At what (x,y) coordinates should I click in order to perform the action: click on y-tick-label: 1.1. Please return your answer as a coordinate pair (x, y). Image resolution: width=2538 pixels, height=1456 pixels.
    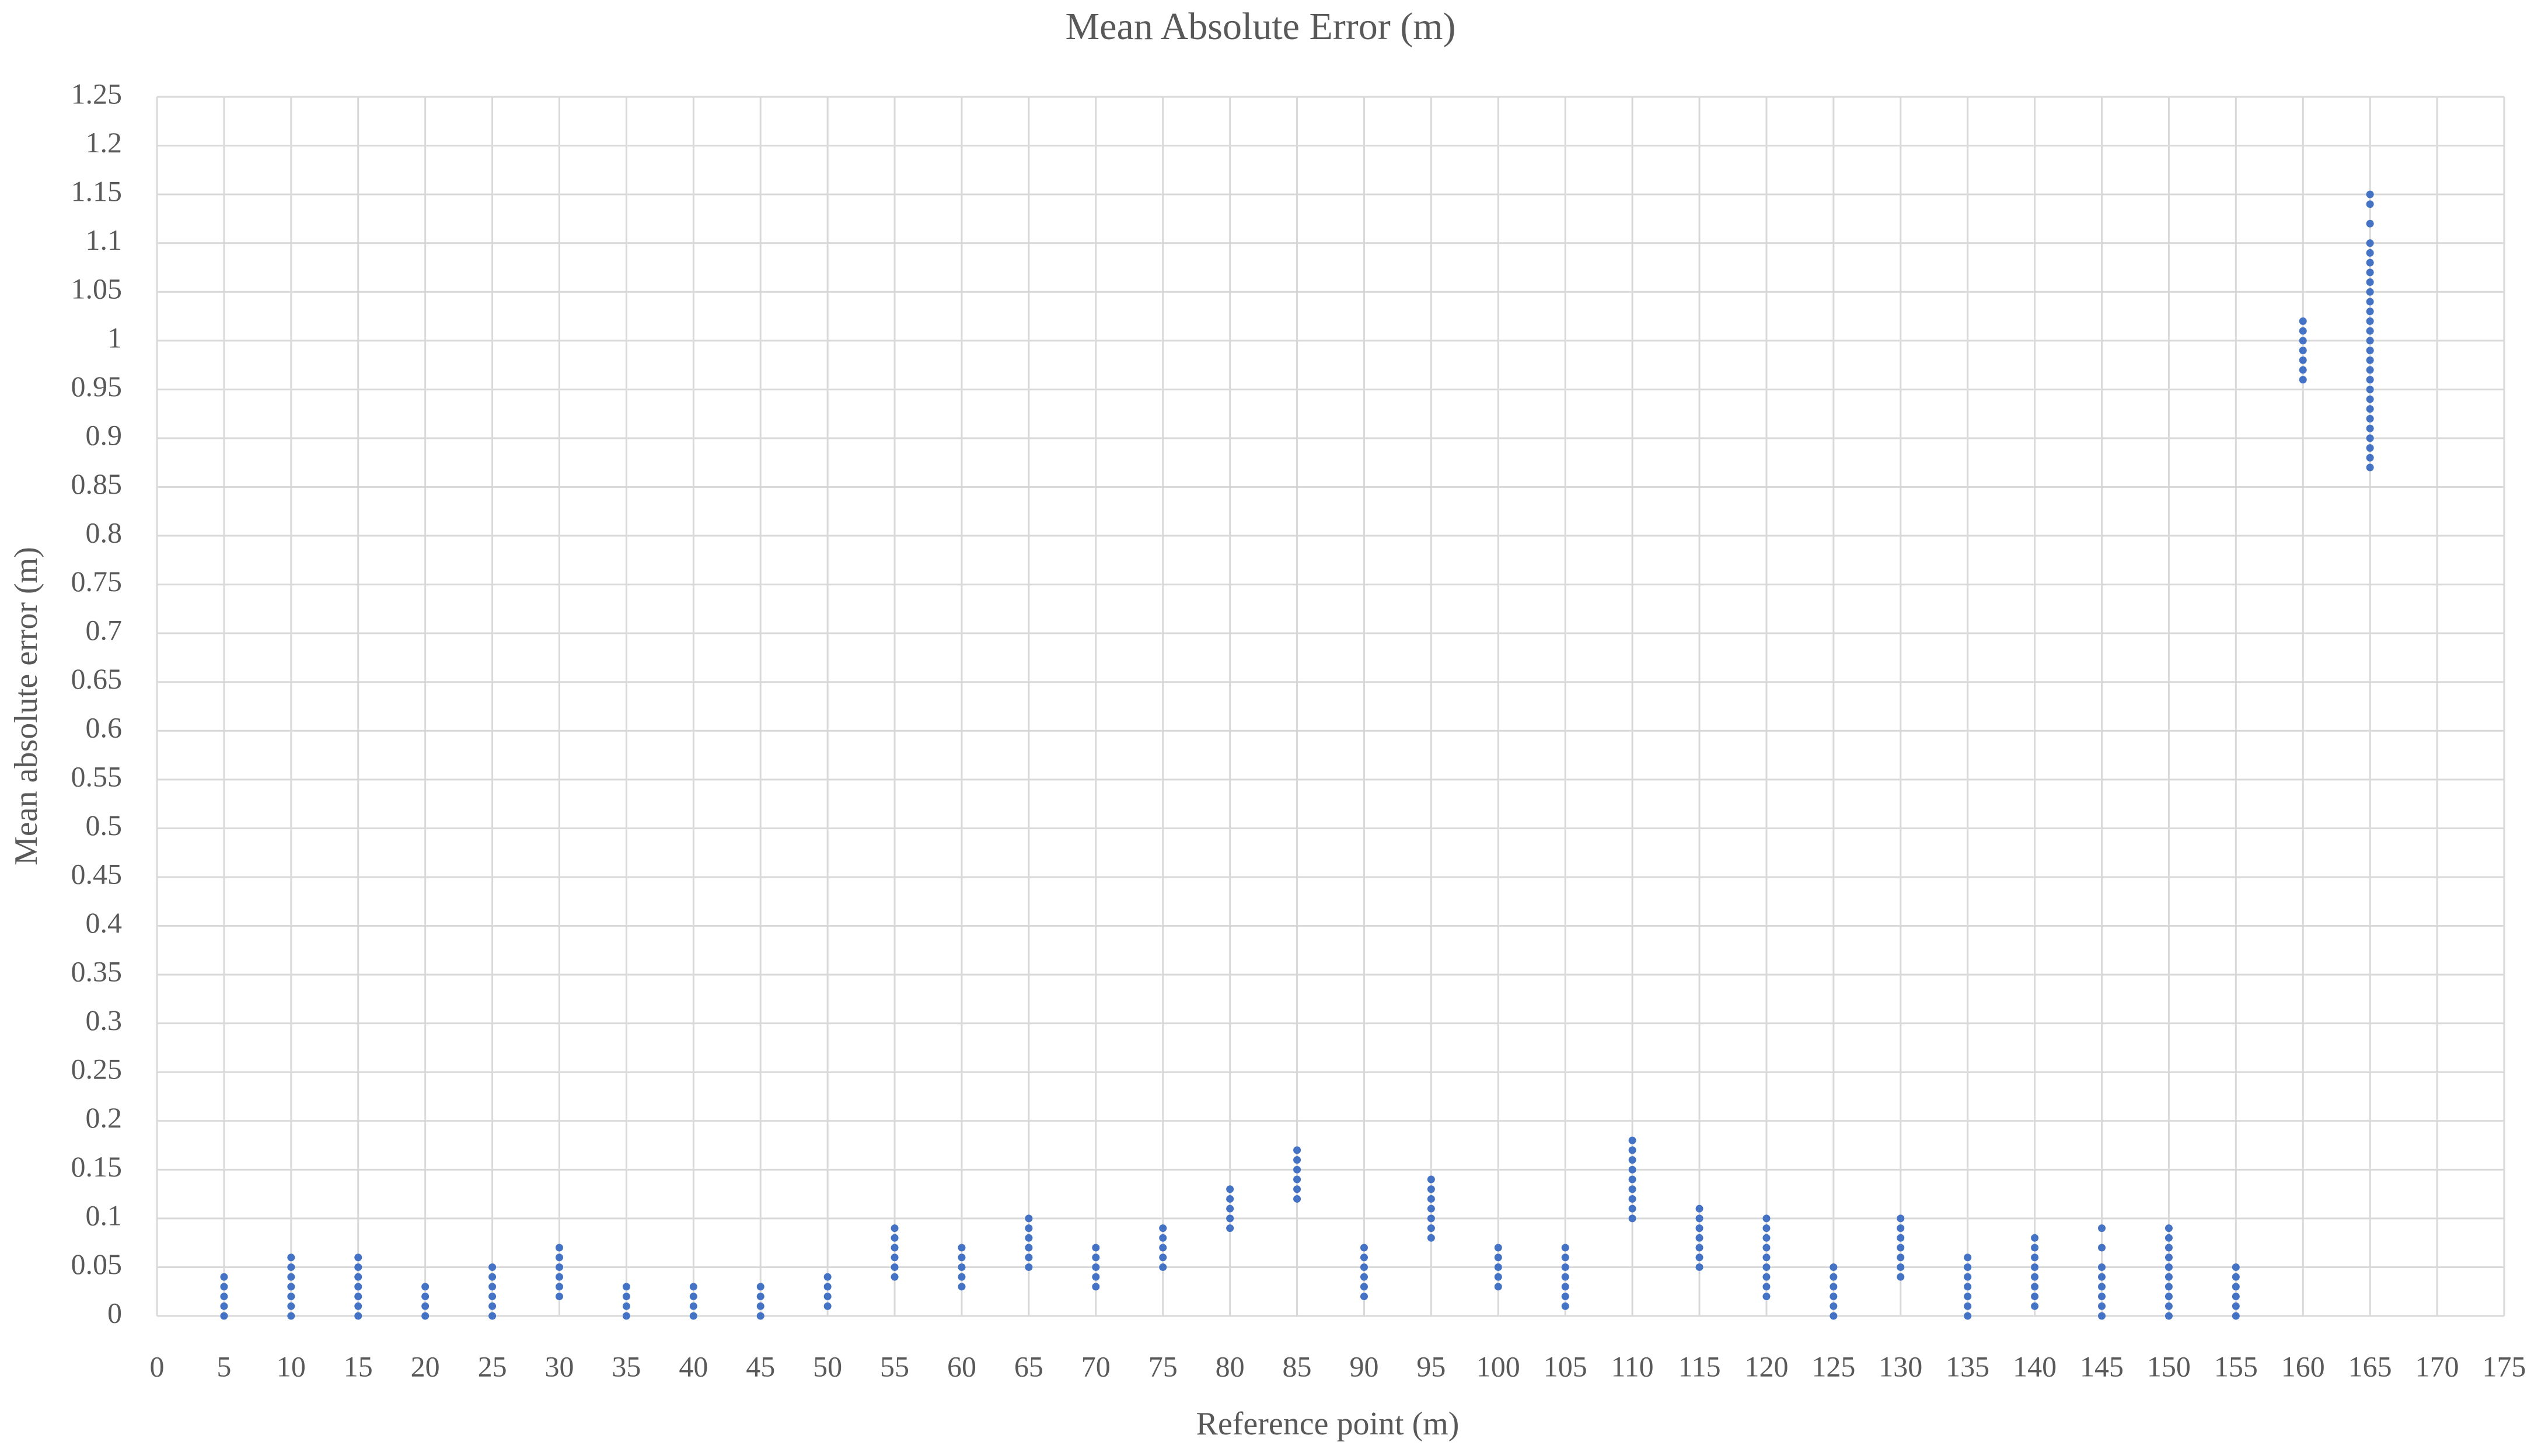
    Looking at the image, I should click on (104, 240).